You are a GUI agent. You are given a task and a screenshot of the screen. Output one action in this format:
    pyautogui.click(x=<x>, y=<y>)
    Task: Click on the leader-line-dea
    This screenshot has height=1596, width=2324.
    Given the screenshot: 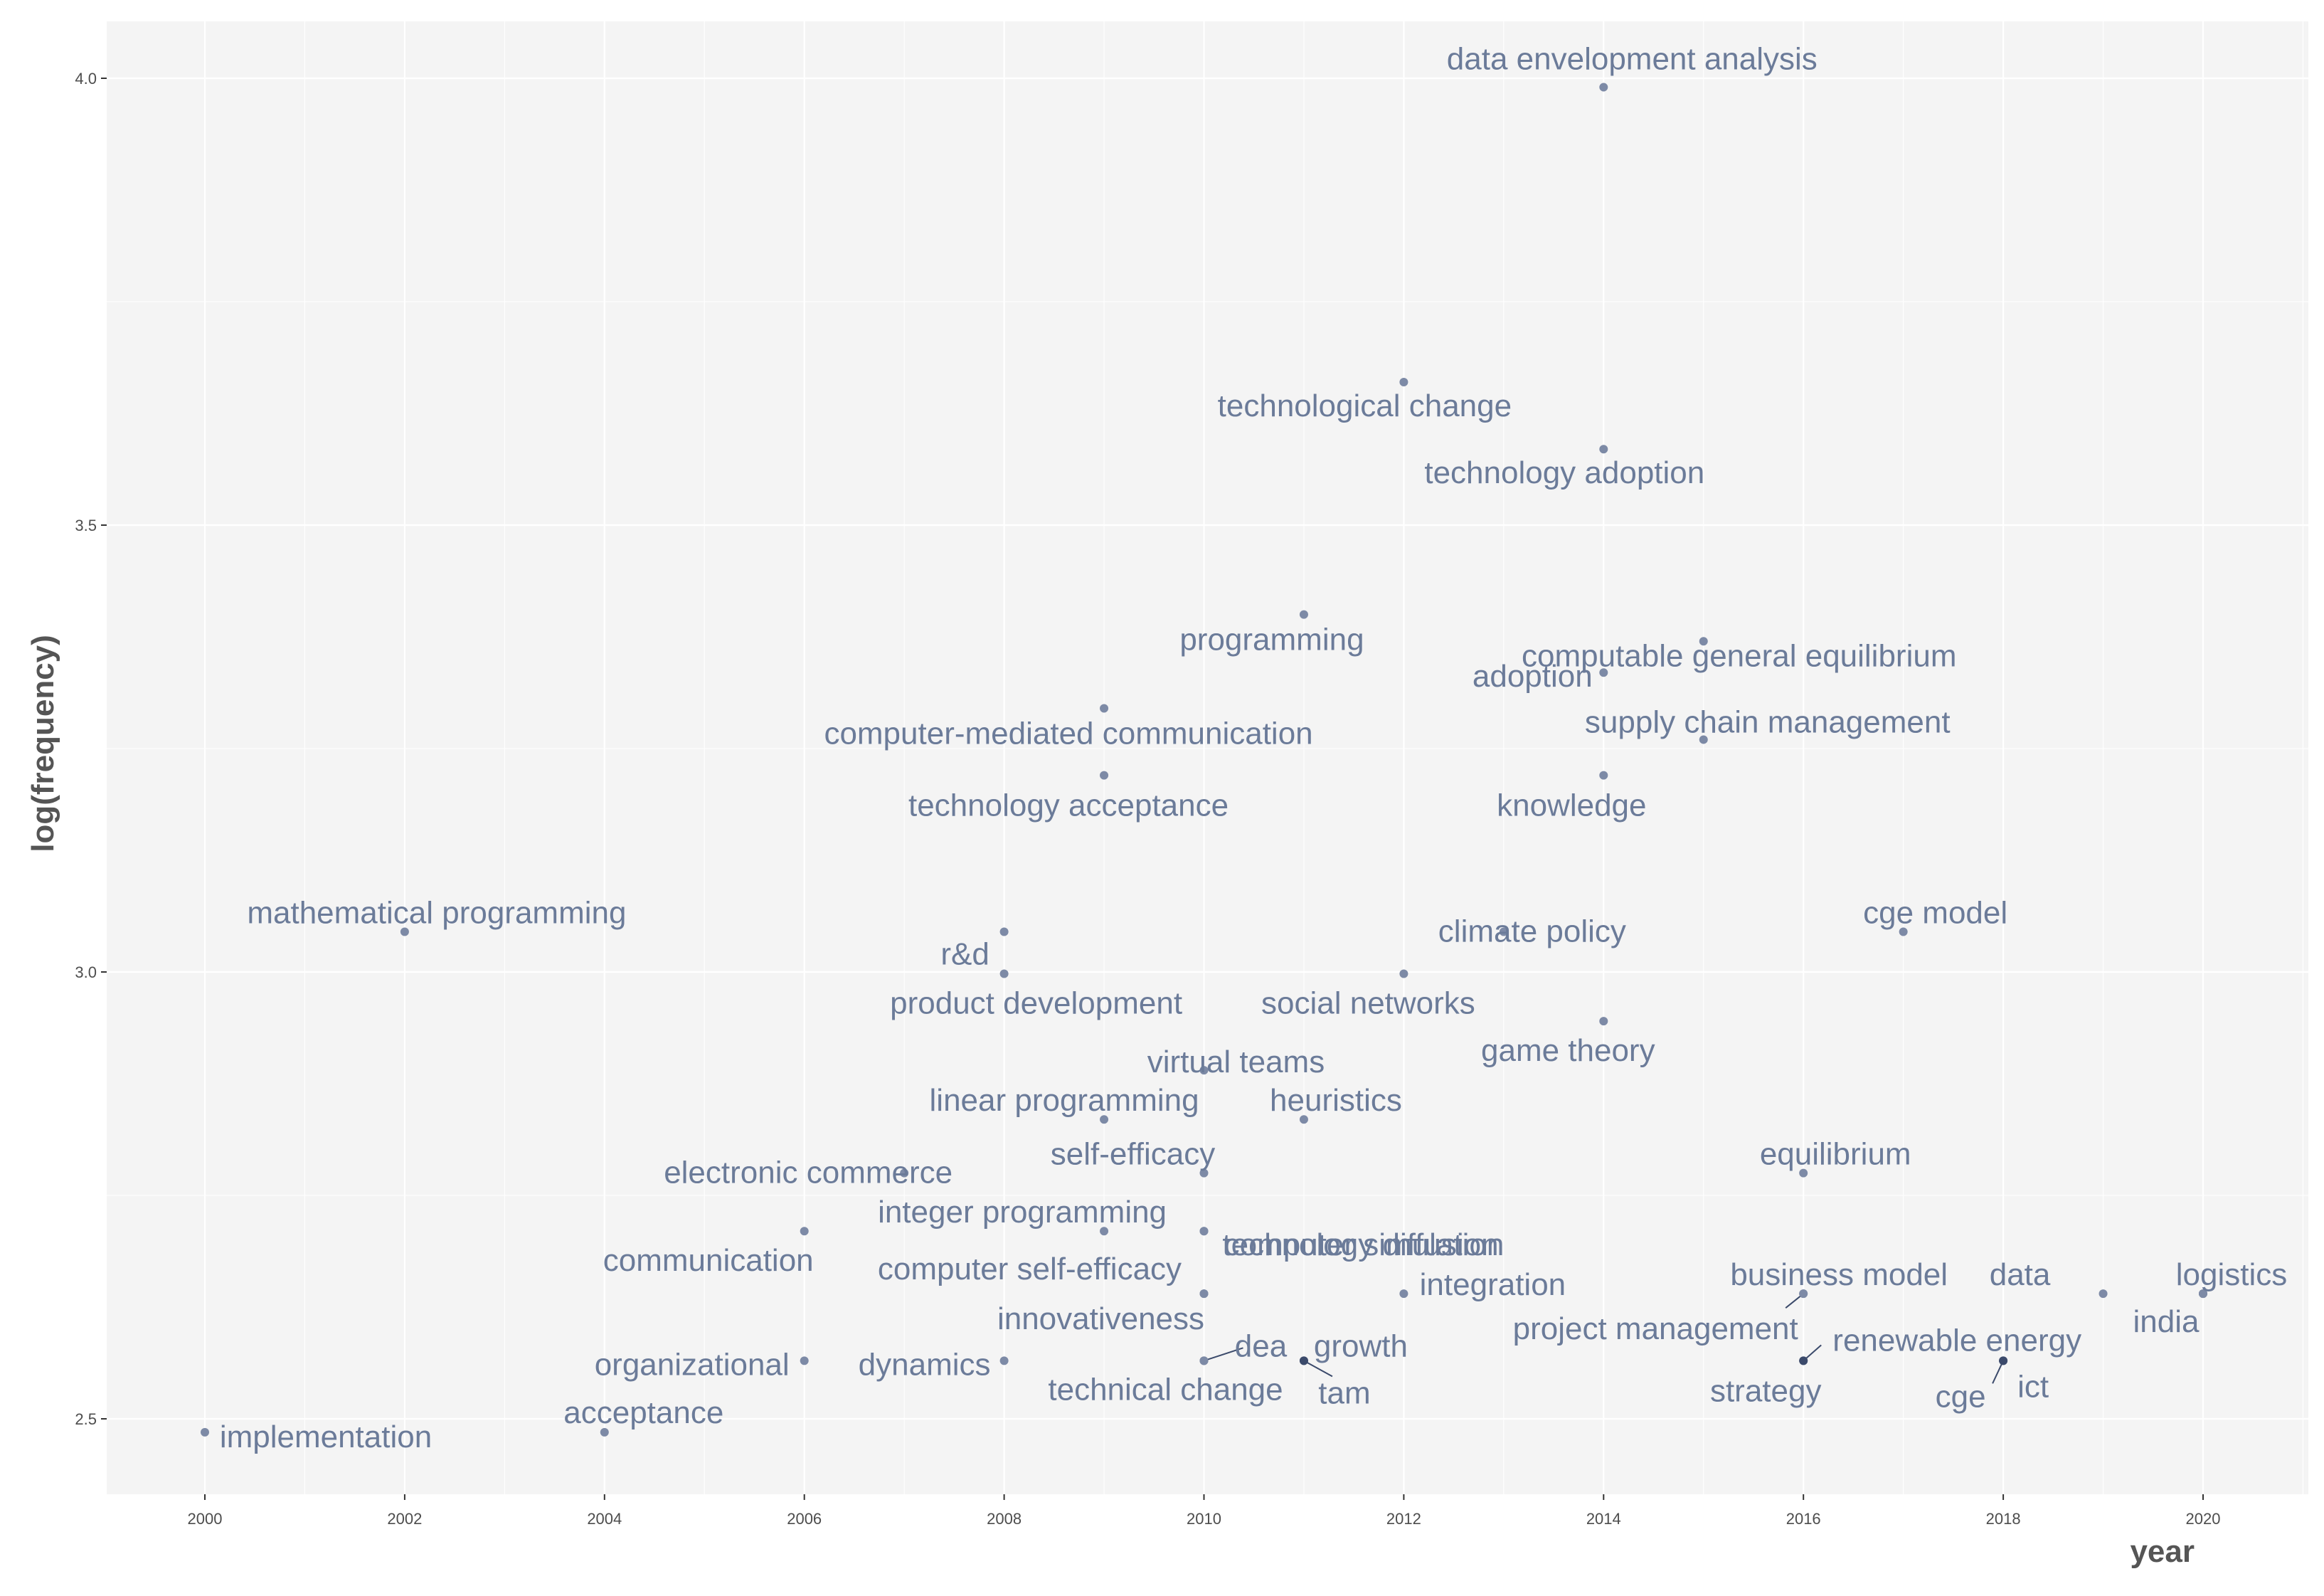 What is the action you would take?
    pyautogui.click(x=1223, y=1355)
    